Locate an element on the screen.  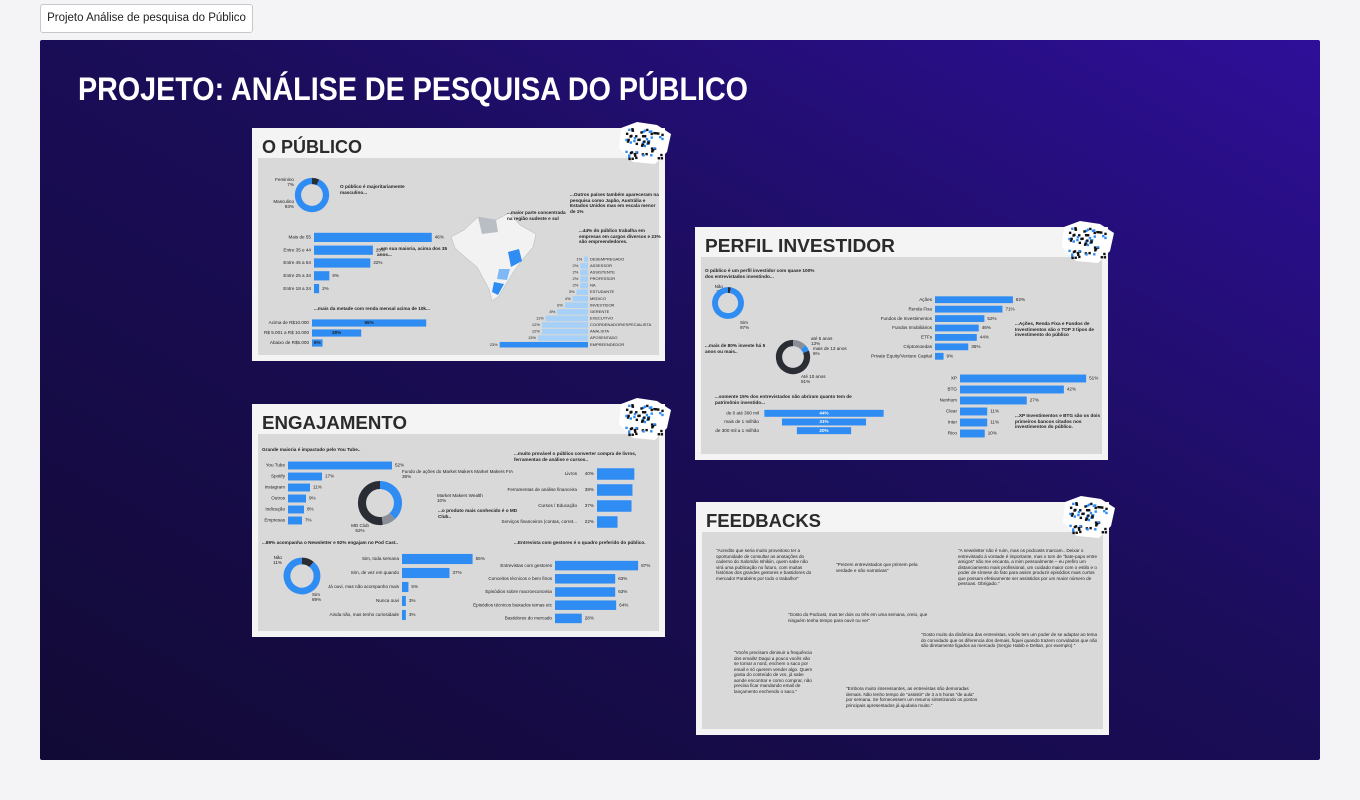
bar-label: Já ouvi, mas não acompanho mais is located at coordinates (364, 586).